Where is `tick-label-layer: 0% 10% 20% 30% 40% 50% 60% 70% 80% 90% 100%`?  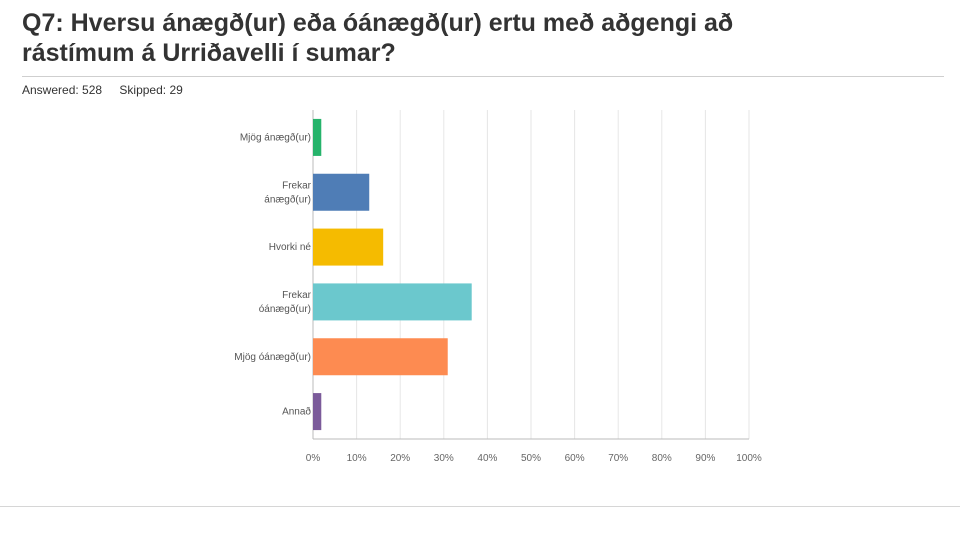
tick-label-layer: 0% 10% 20% 30% 40% 50% 60% 70% 80% 90% 100% is located at coordinates (534, 458).